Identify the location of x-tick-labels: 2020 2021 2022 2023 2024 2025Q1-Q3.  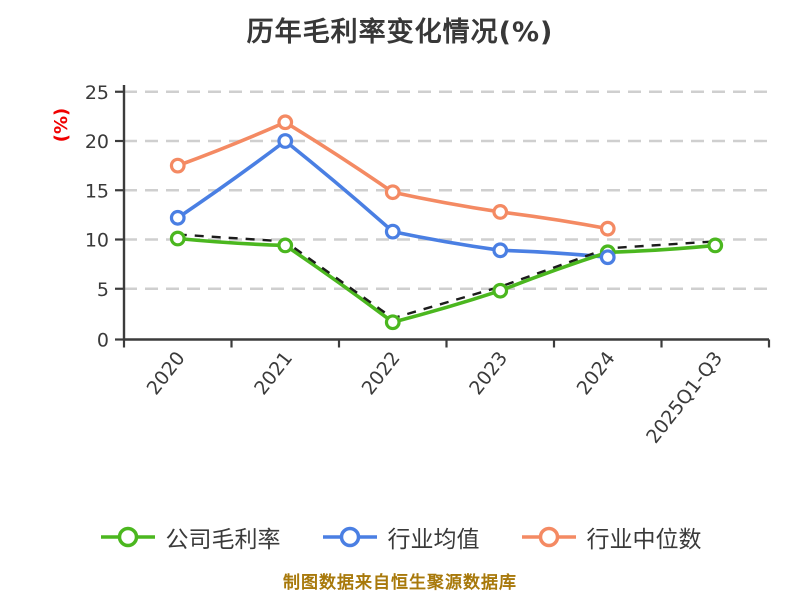
(446, 393).